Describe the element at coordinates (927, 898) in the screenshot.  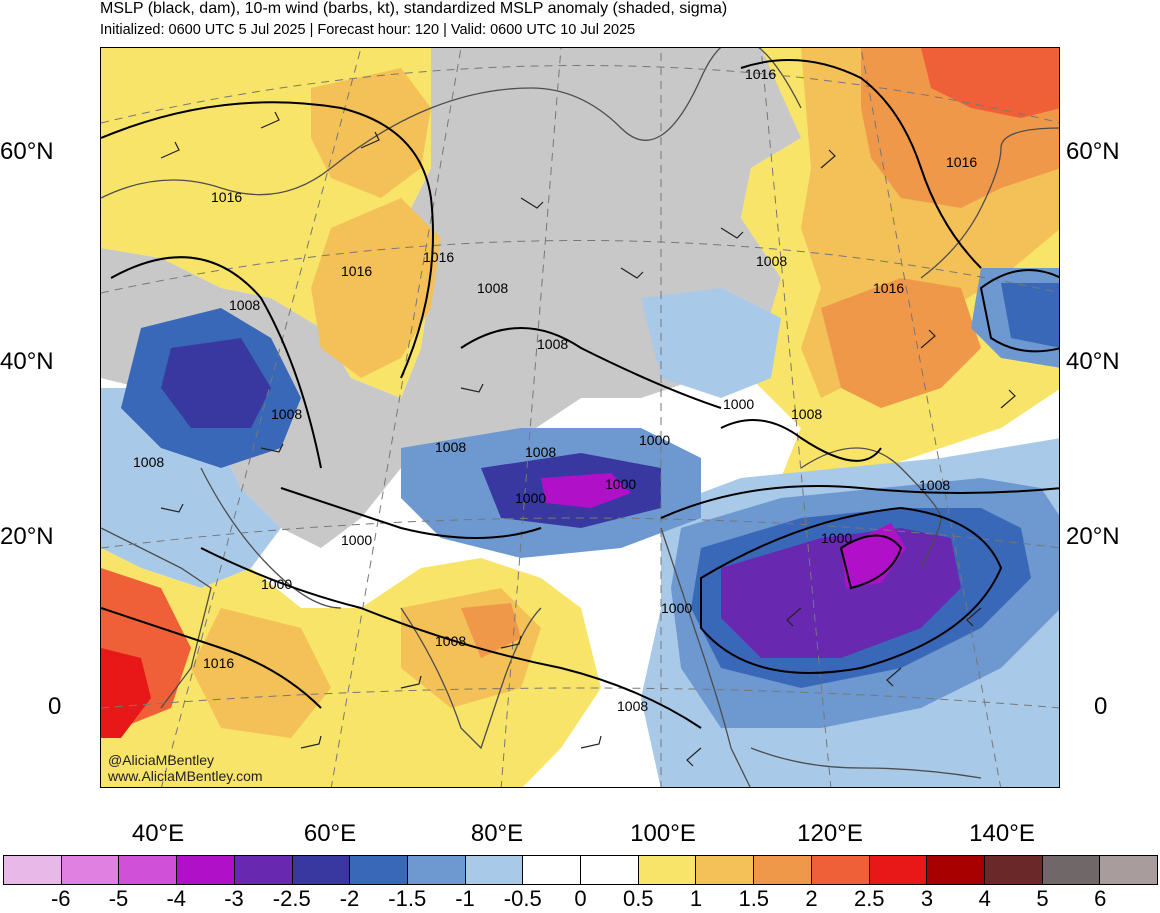
I see `colorbar-tick-label: 3` at that location.